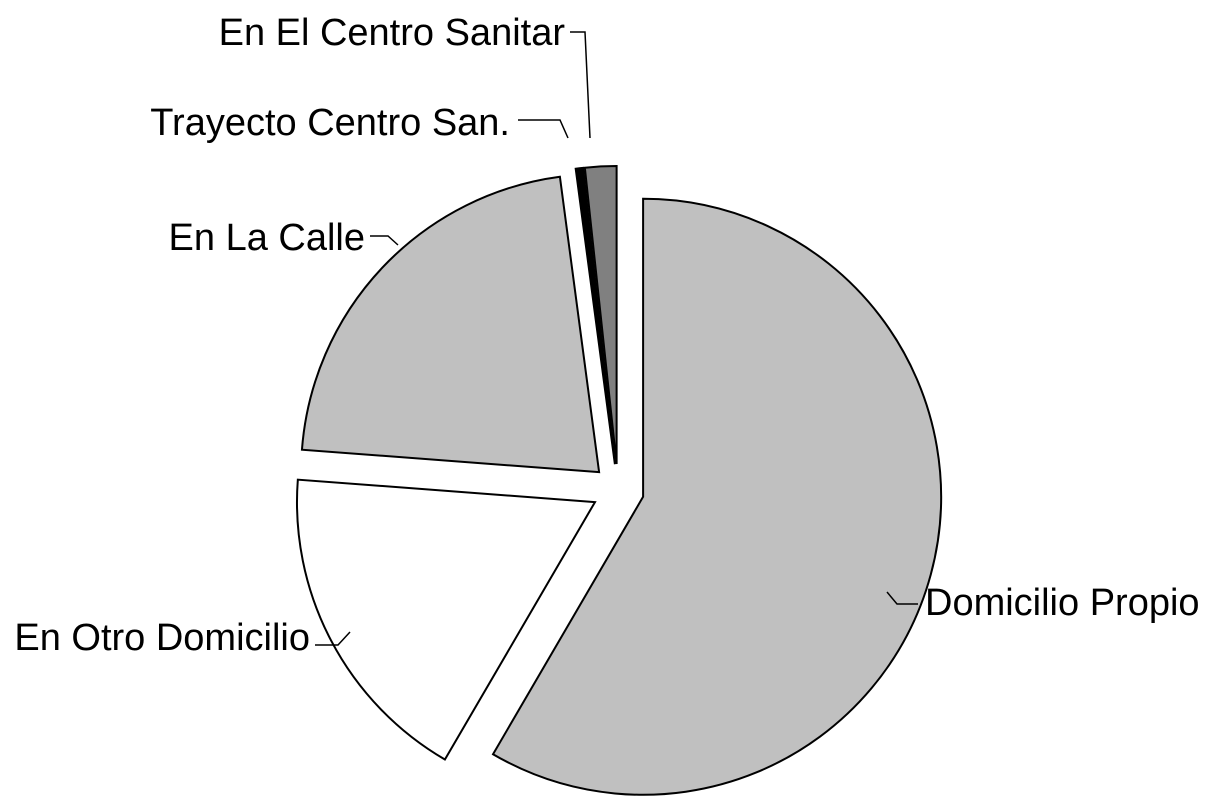 The width and height of the screenshot is (1214, 801). Describe the element at coordinates (162, 638) in the screenshot. I see `slice-label: En Otro Domicilio` at that location.